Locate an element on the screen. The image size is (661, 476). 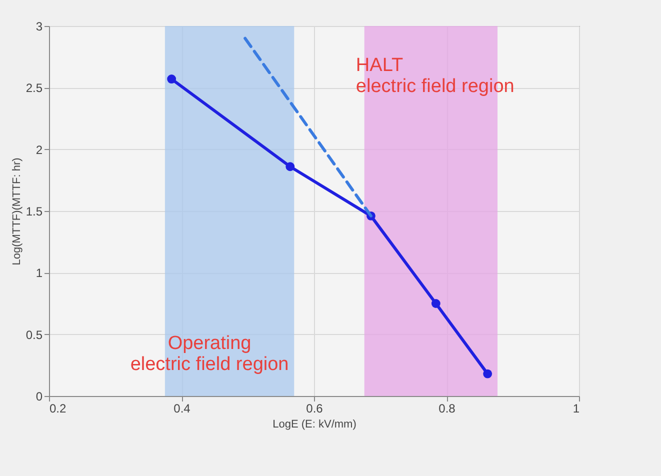
y-axis-title: Log(MTTF)(MTTF: hr) is located at coordinates (16, 212).